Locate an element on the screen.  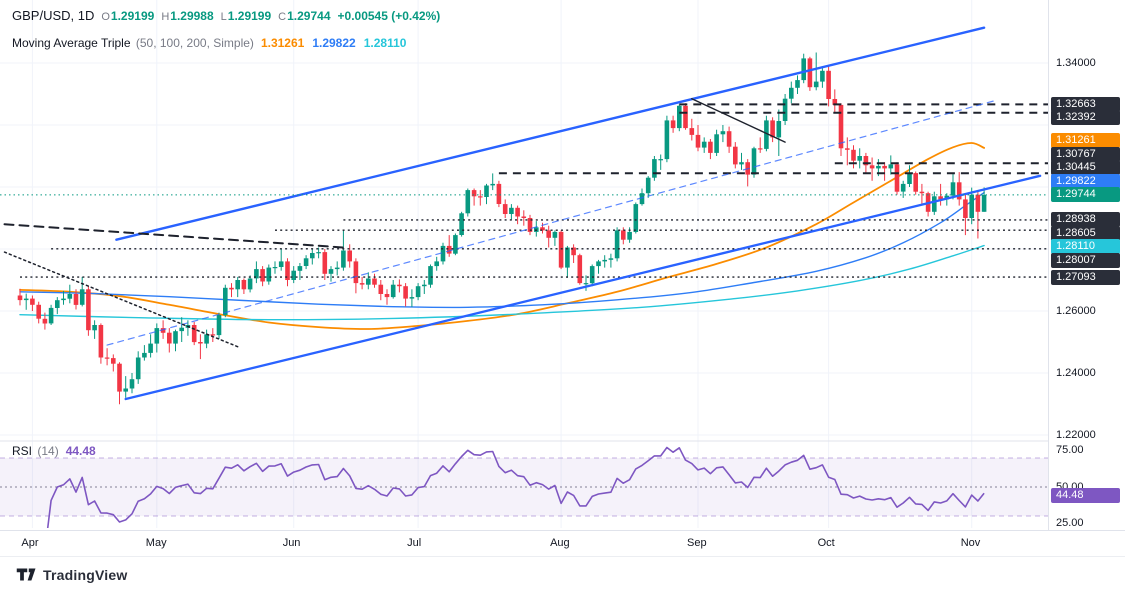
price-level-badge: 1.27093 is located at coordinates (1085, 277).